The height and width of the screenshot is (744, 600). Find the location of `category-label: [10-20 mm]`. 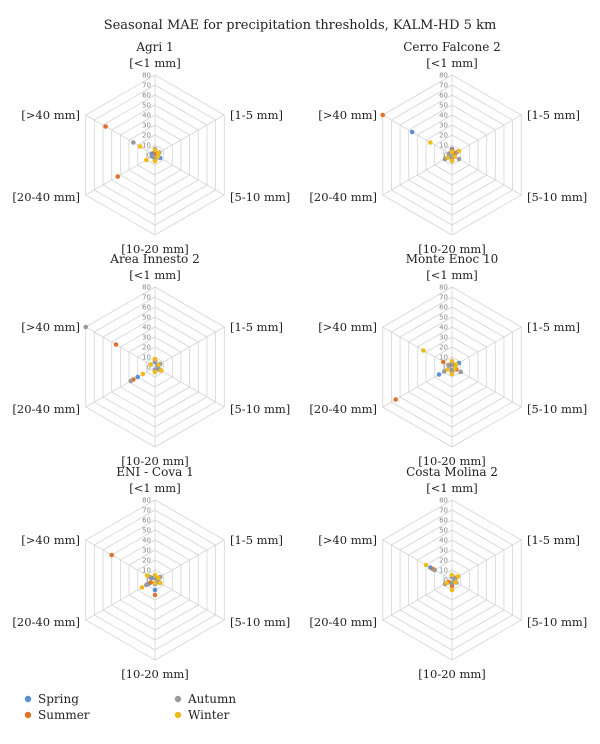

category-label: [10-20 mm] is located at coordinates (452, 249).